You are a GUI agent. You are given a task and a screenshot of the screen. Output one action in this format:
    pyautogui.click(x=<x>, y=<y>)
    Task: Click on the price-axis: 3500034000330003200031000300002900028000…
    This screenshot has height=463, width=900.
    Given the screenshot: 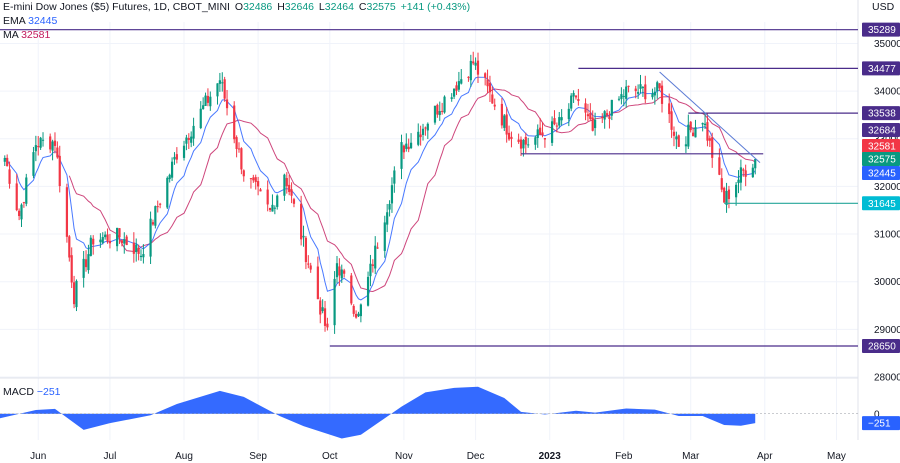 What is the action you would take?
    pyautogui.click(x=887, y=229)
    